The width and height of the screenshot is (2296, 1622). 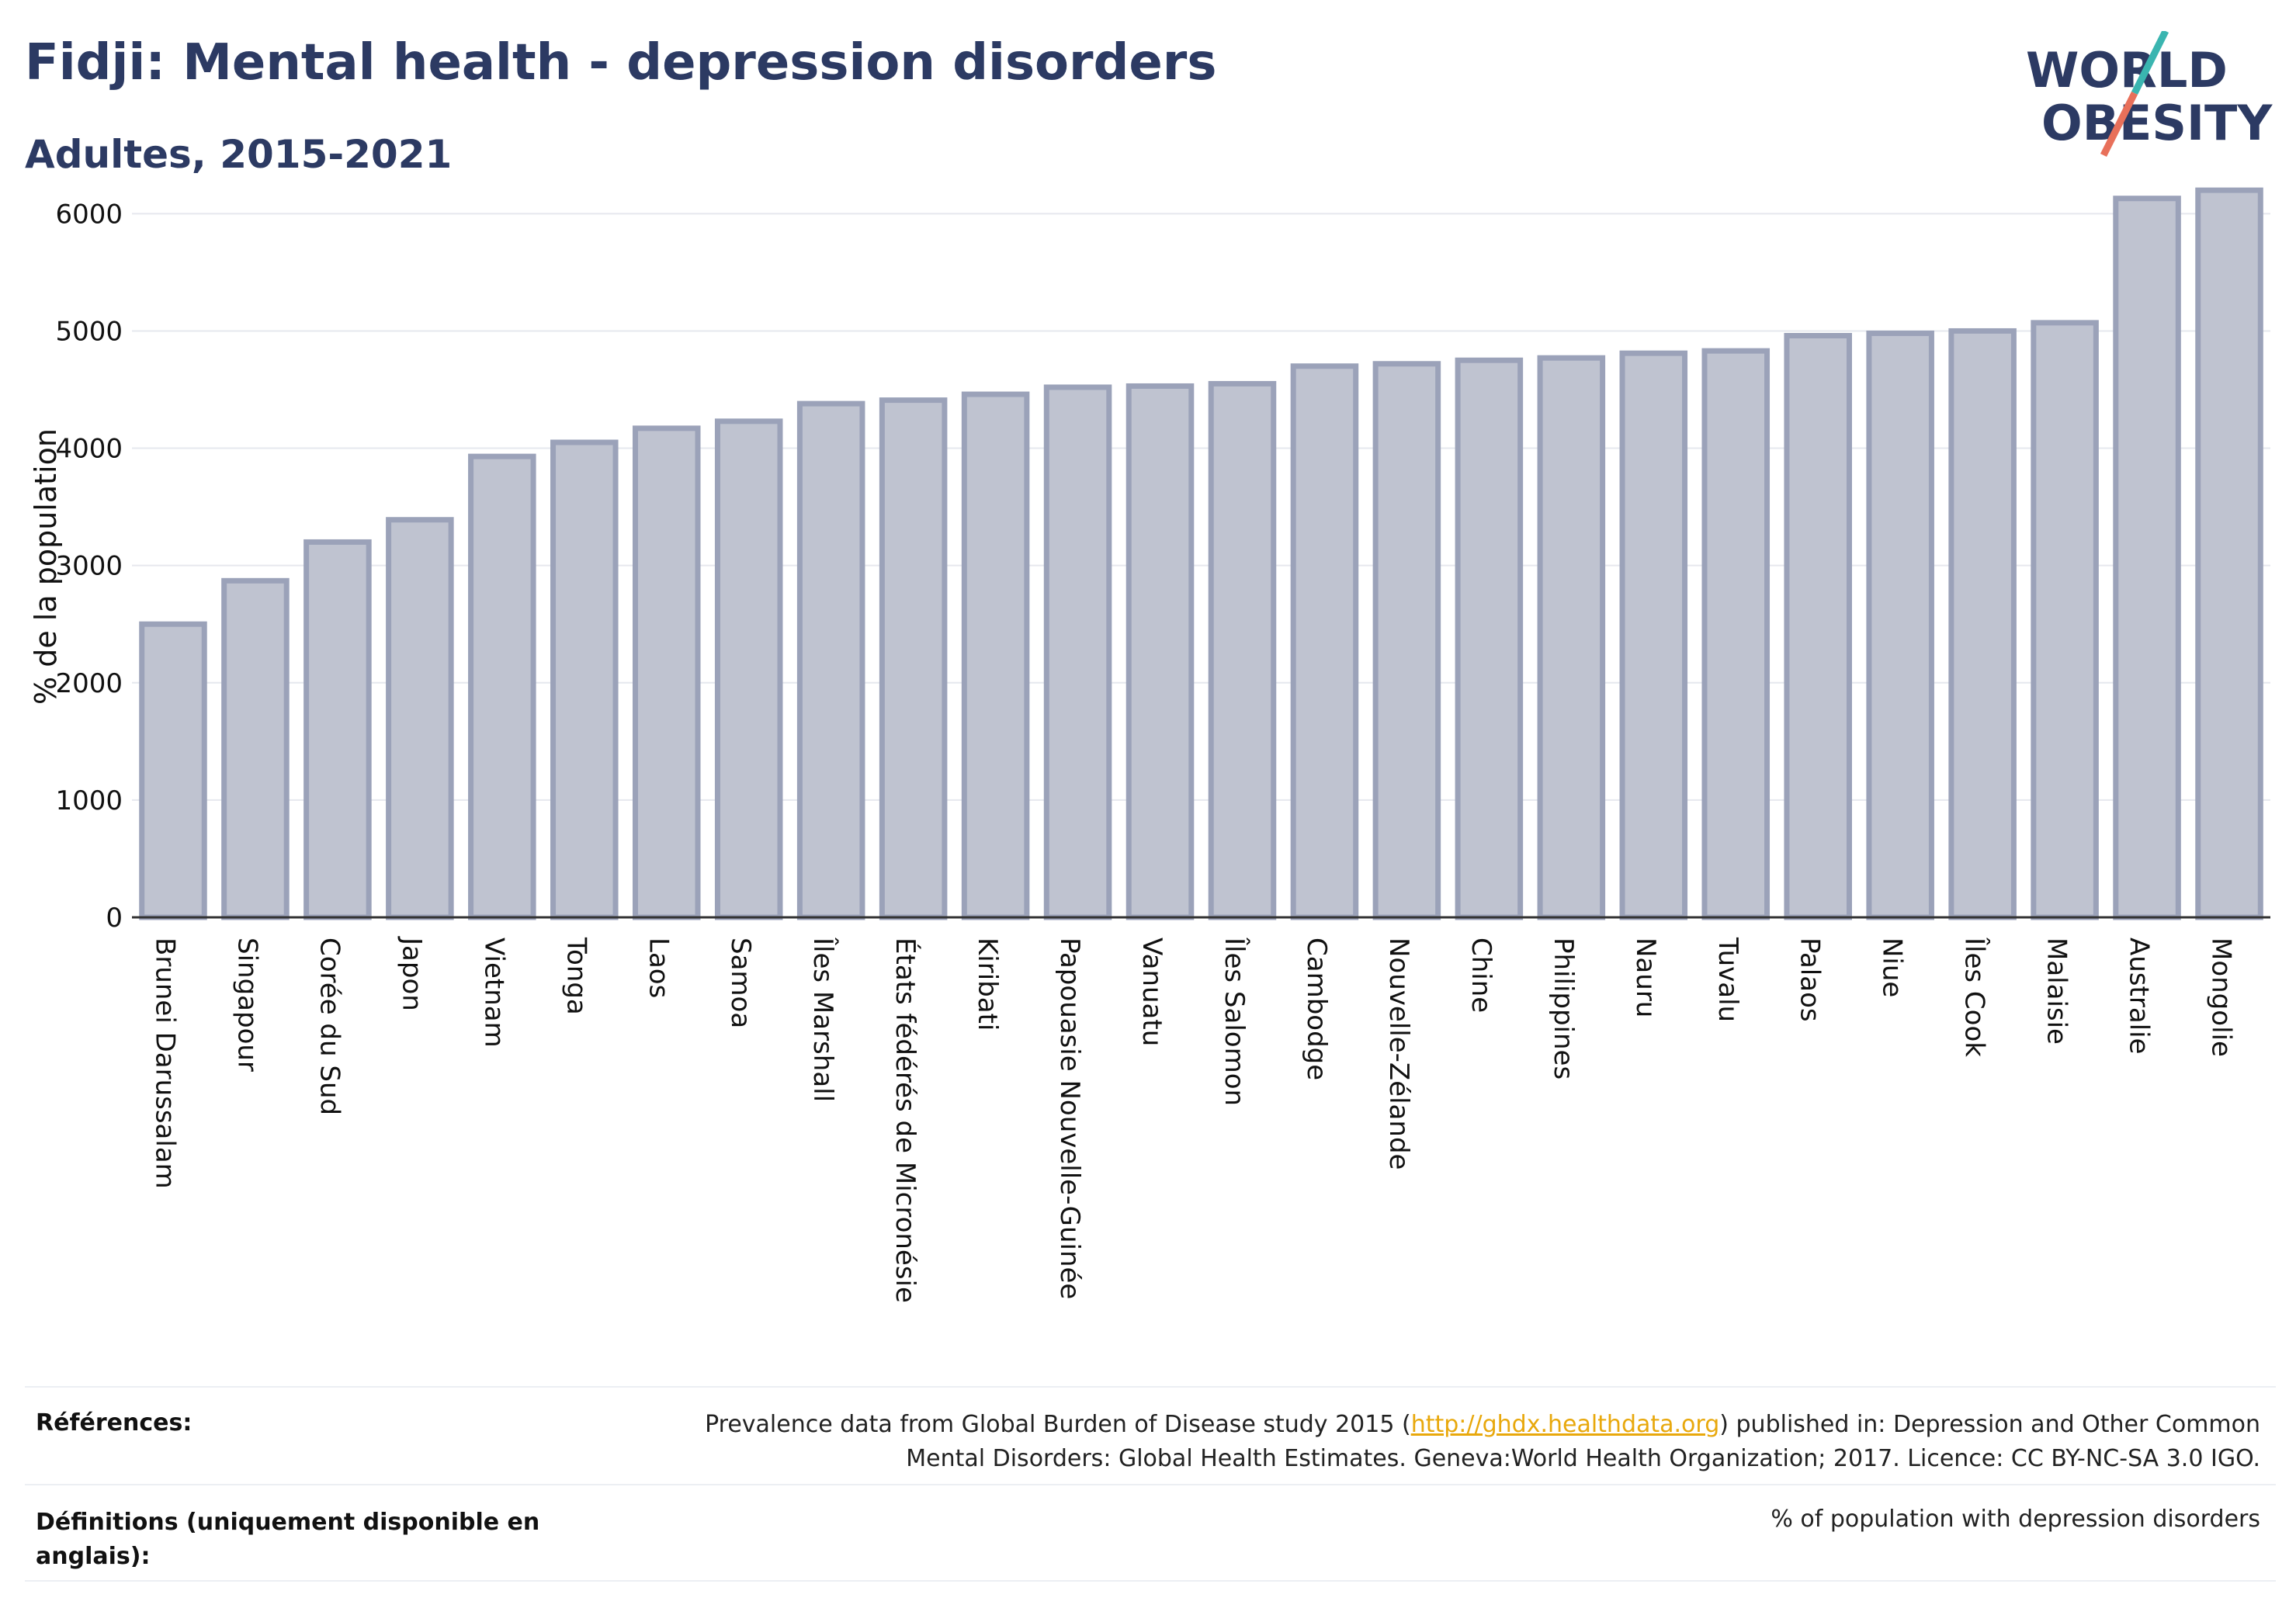 What do you see at coordinates (2127, 70) in the screenshot?
I see `logo-line1: WORLD` at bounding box center [2127, 70].